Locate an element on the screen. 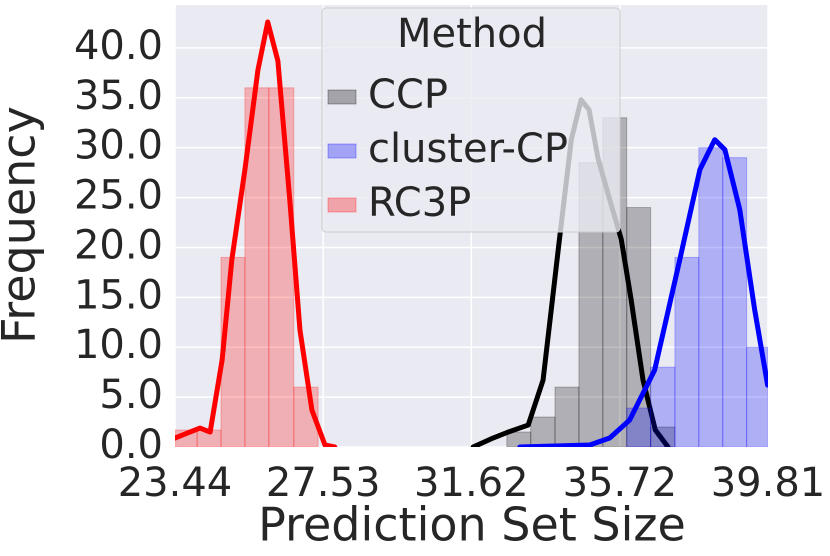 Image resolution: width=830 pixels, height=556 pixels. x-tick-label: 39.81 is located at coordinates (768, 483).